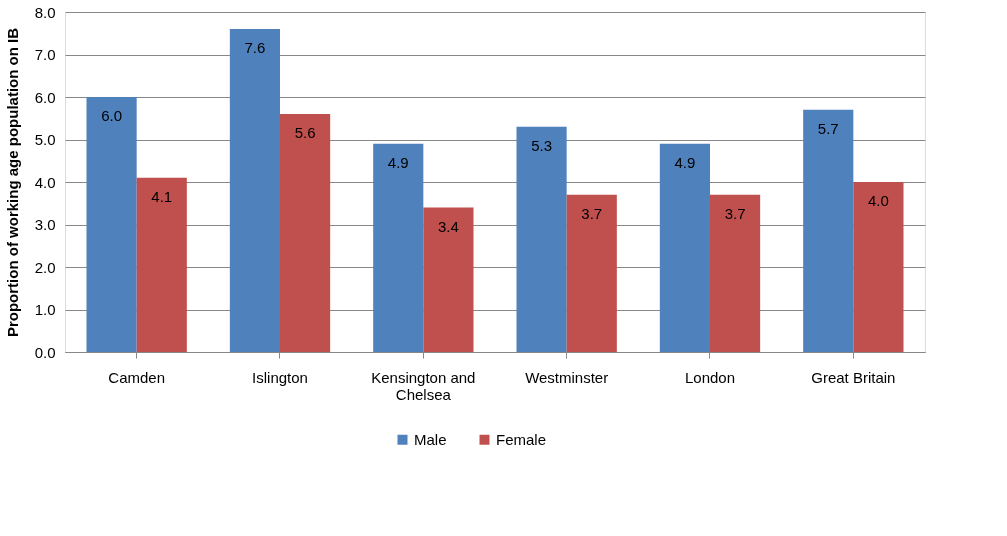  I want to click on y-tick-label: 0.0, so click(45, 352).